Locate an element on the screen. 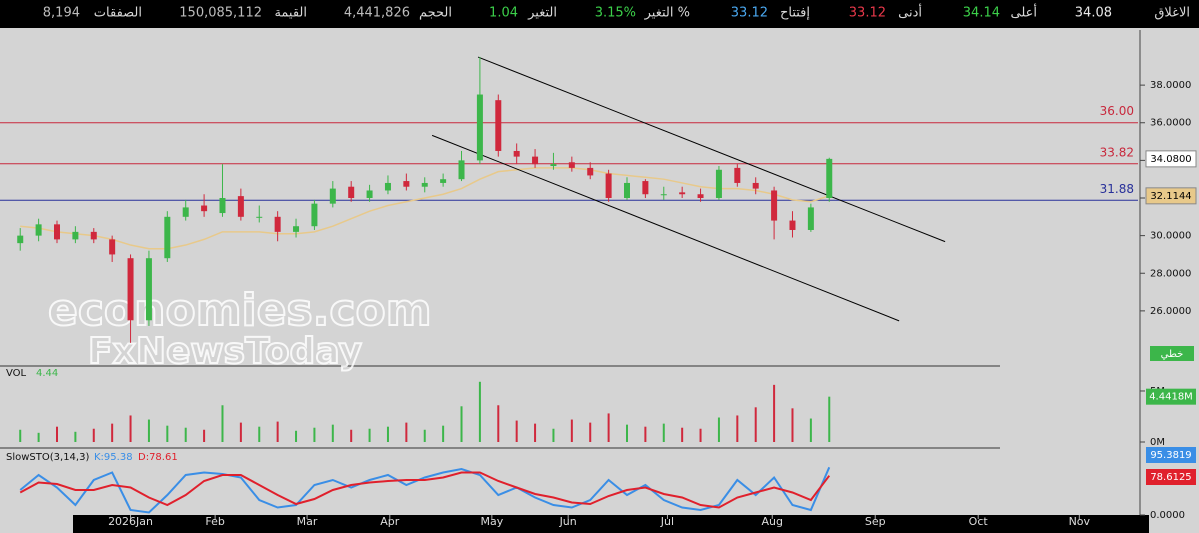 The width and height of the screenshot is (1199, 533). panel-value: 4.44 is located at coordinates (47, 373).